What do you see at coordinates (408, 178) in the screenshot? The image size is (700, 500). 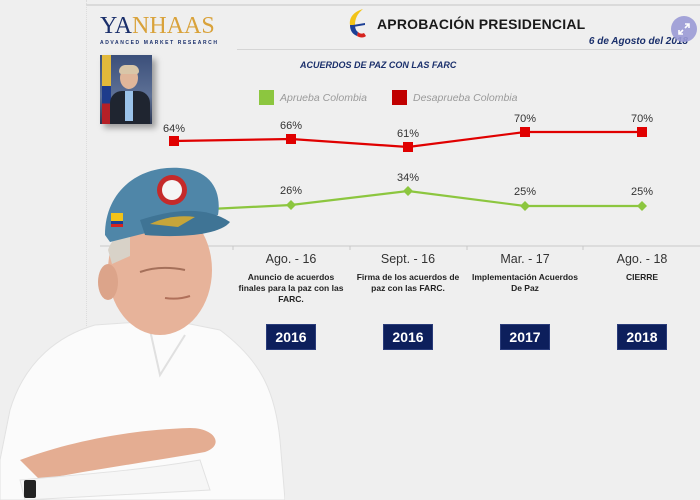 I see `value-label: 34%` at bounding box center [408, 178].